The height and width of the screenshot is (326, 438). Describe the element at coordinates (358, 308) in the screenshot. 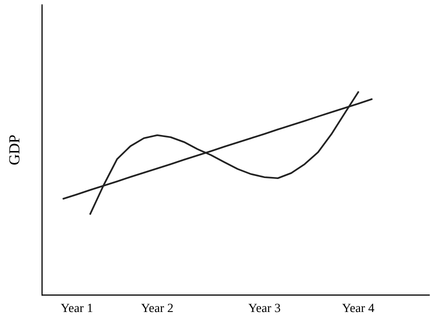

I see `x-tick-label: Year 4` at that location.